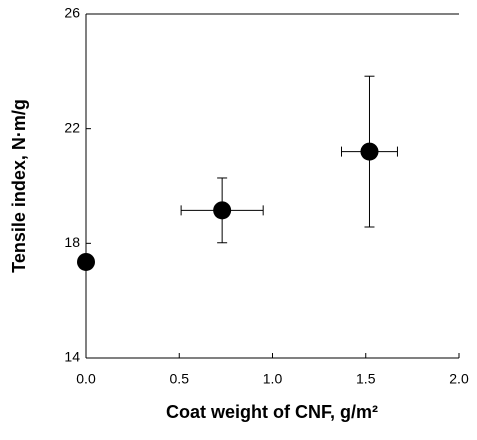  I want to click on y-tick-label: 14, so click(72, 357).